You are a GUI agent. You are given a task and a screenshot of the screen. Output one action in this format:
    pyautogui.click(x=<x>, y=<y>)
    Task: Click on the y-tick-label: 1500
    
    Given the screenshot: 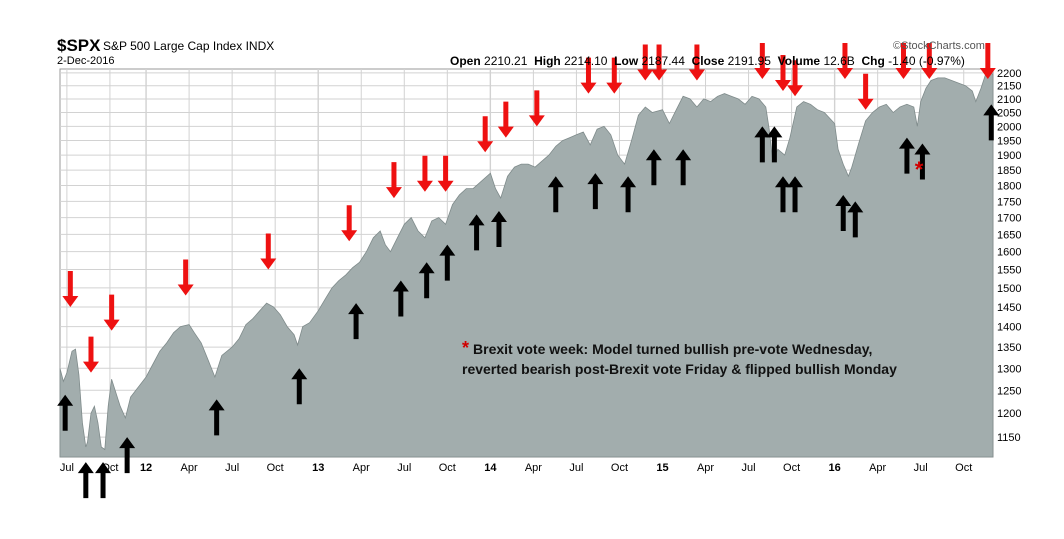 What is the action you would take?
    pyautogui.click(x=1009, y=289)
    